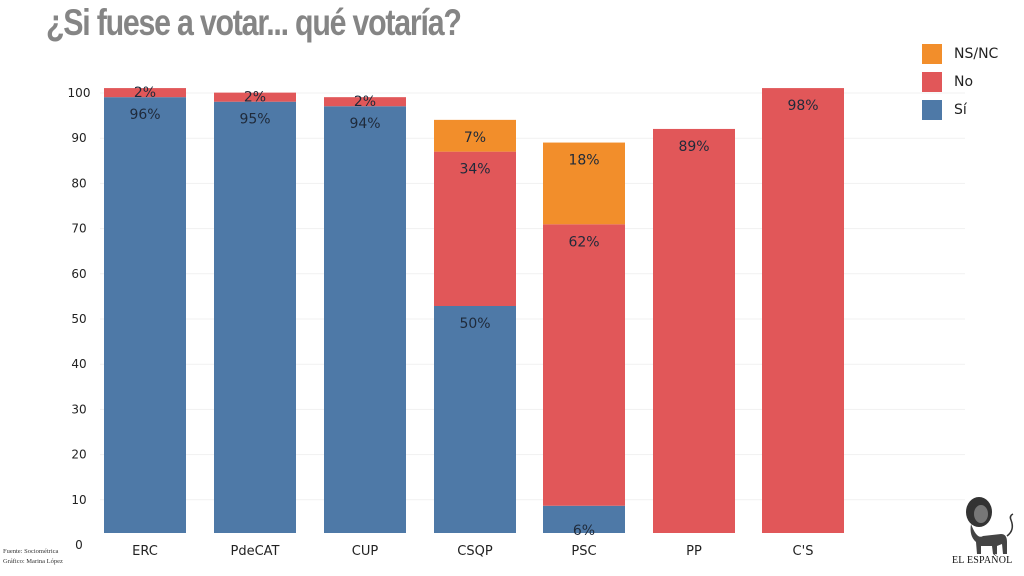 The image size is (1024, 576). I want to click on logo-text: EL ESPAÑOL, so click(982, 560).